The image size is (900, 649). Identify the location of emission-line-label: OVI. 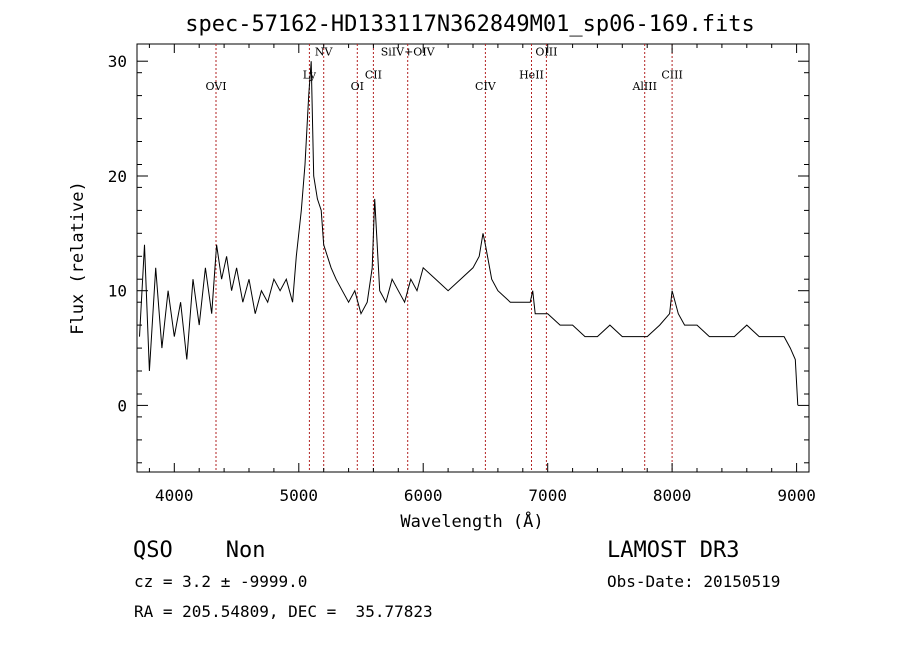
(215, 86).